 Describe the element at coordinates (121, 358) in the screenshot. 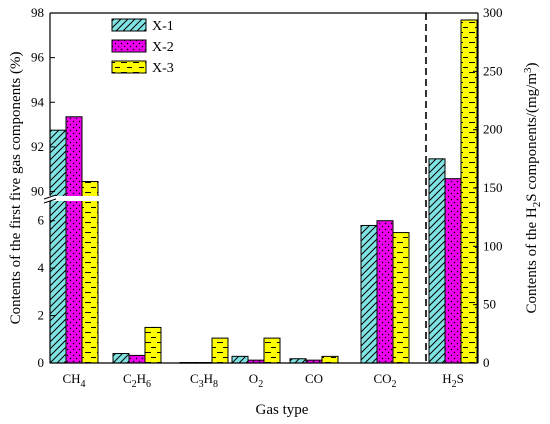

I see `bar-x1-c2h6` at that location.